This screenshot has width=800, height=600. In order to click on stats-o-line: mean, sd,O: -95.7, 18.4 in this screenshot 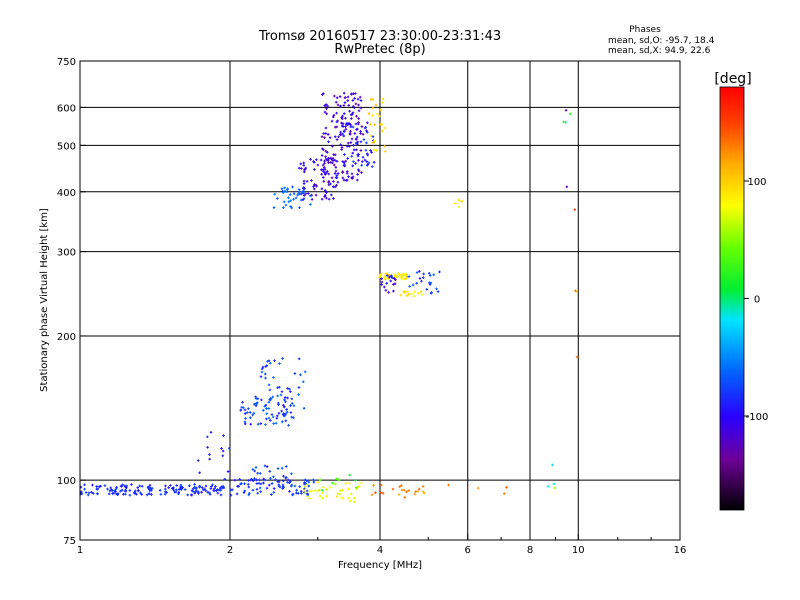, I will do `click(661, 41)`.